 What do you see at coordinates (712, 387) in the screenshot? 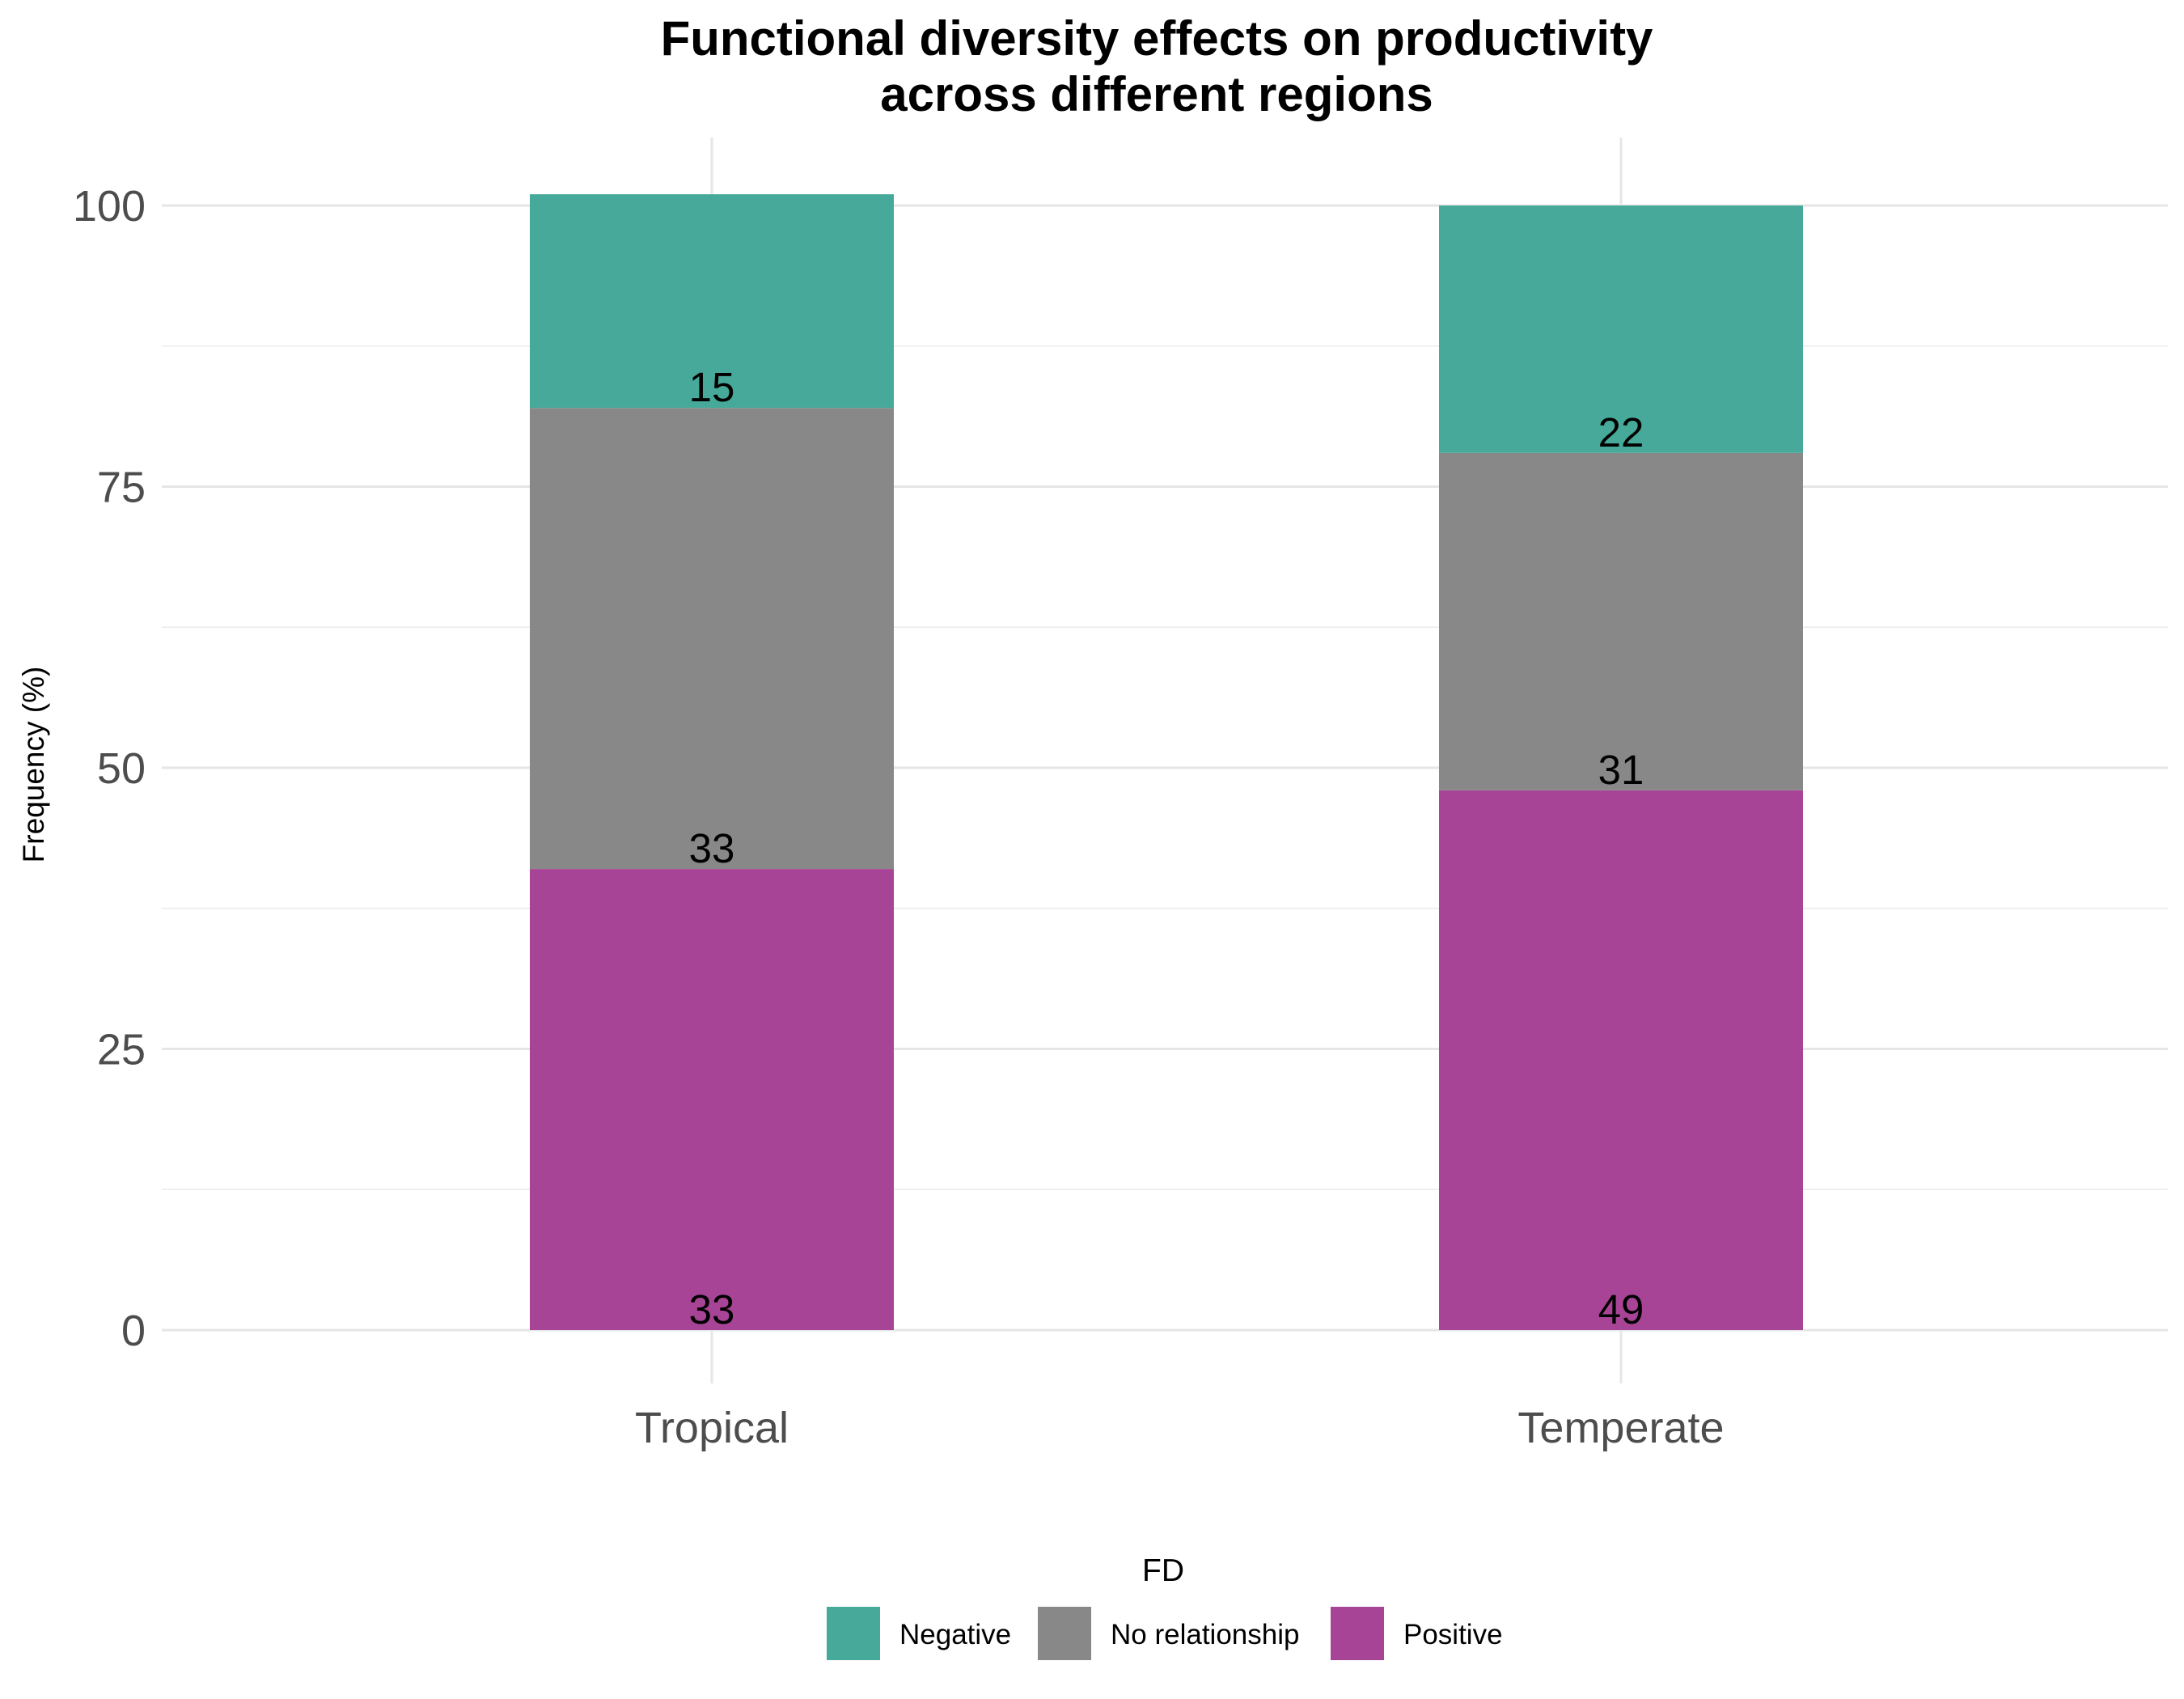
I see `data-label: 15` at bounding box center [712, 387].